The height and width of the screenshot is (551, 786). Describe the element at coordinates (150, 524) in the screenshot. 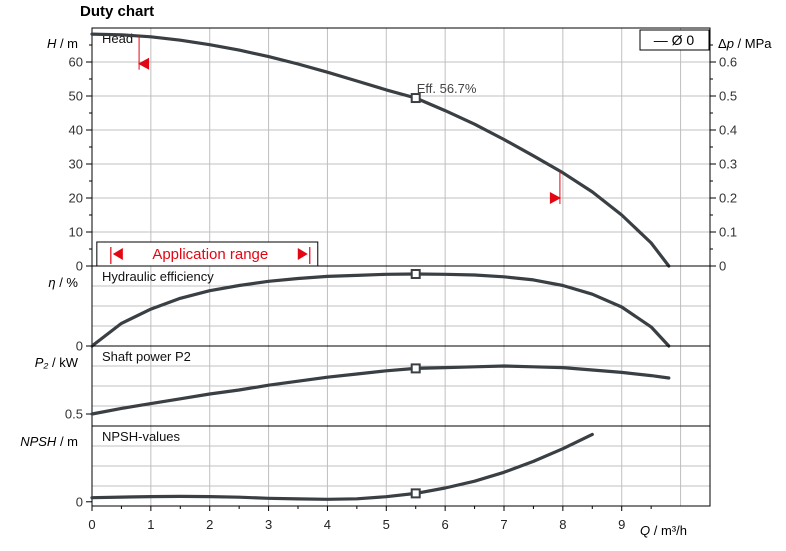

I see `x-tick-label: 1` at that location.